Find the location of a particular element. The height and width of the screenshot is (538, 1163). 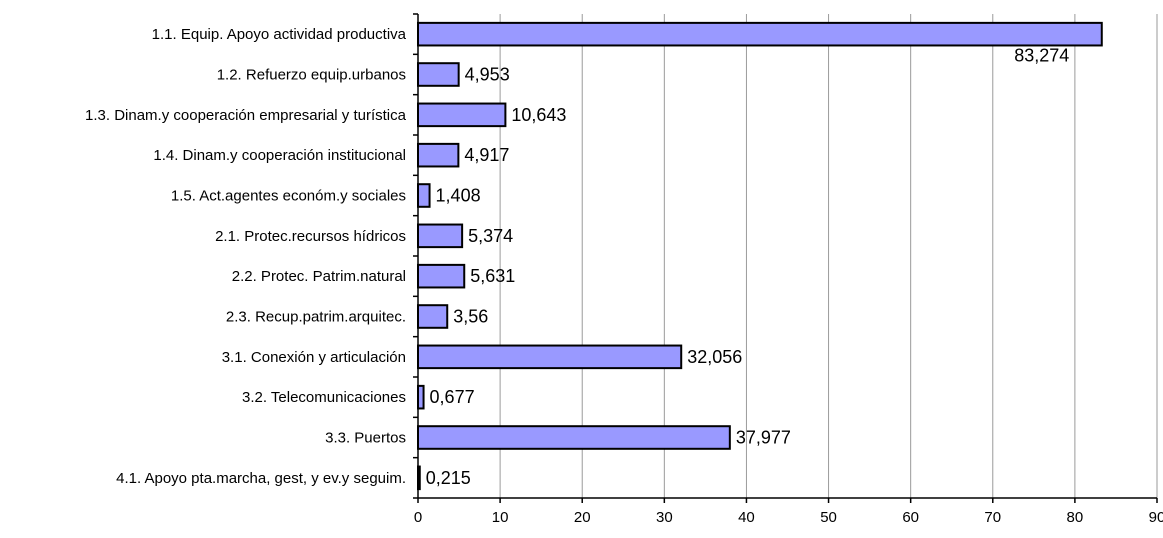

category-label: 1.5. Act.agentes económ.y sociales is located at coordinates (288, 196).